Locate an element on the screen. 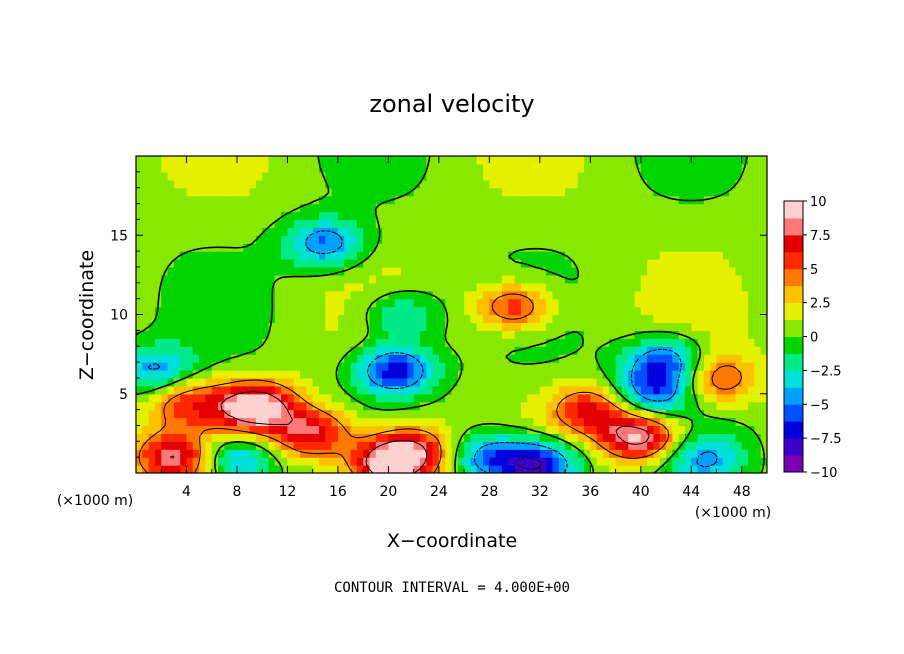 This screenshot has width=904, height=654. x-axis-label: X−coordinate is located at coordinates (452, 541).